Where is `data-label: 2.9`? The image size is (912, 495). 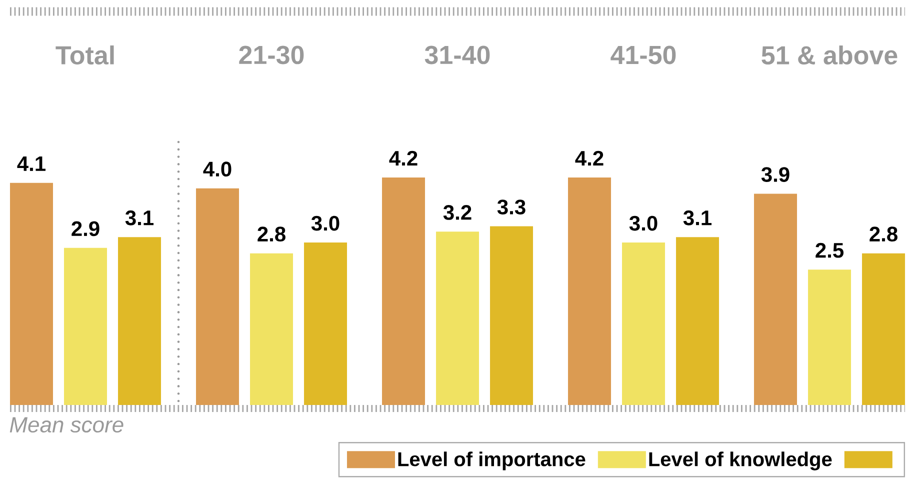 data-label: 2.9 is located at coordinates (86, 228).